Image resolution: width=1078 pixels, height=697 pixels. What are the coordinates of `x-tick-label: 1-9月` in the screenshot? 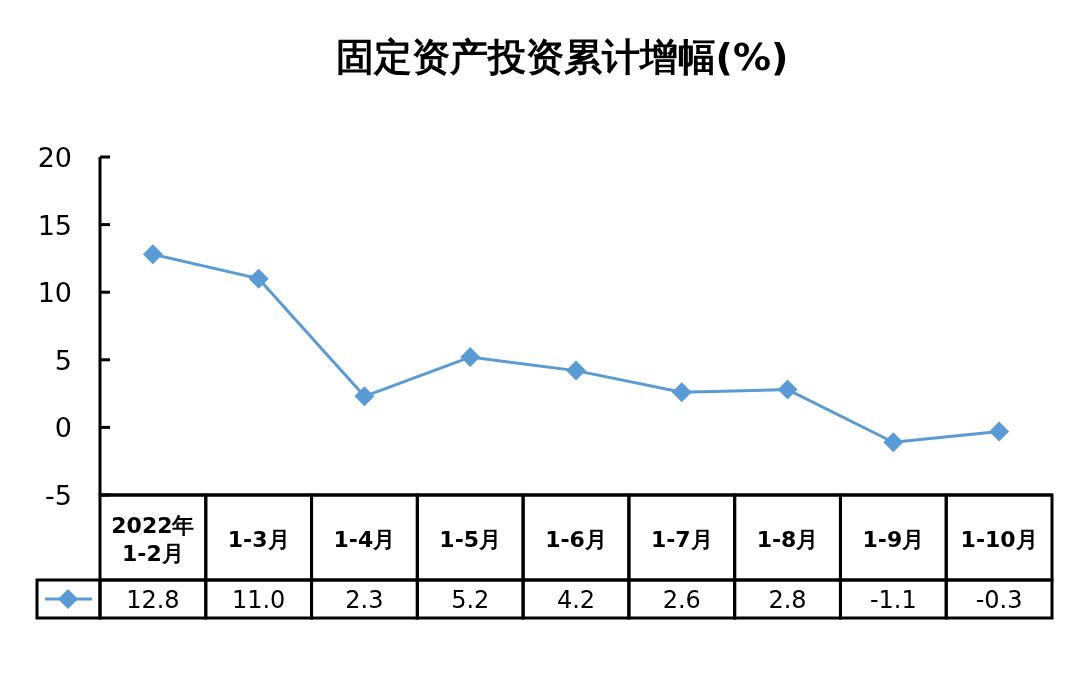 It's located at (893, 539).